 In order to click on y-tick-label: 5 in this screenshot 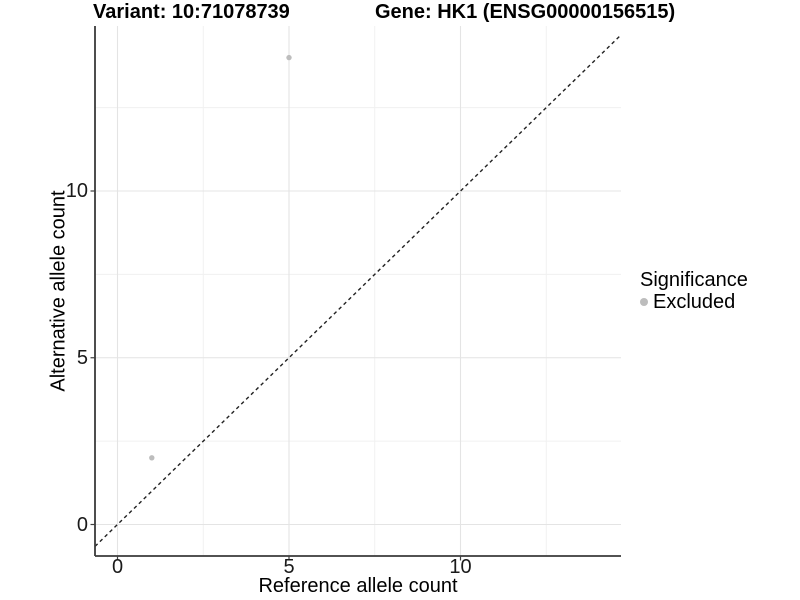, I will do `click(82, 357)`.